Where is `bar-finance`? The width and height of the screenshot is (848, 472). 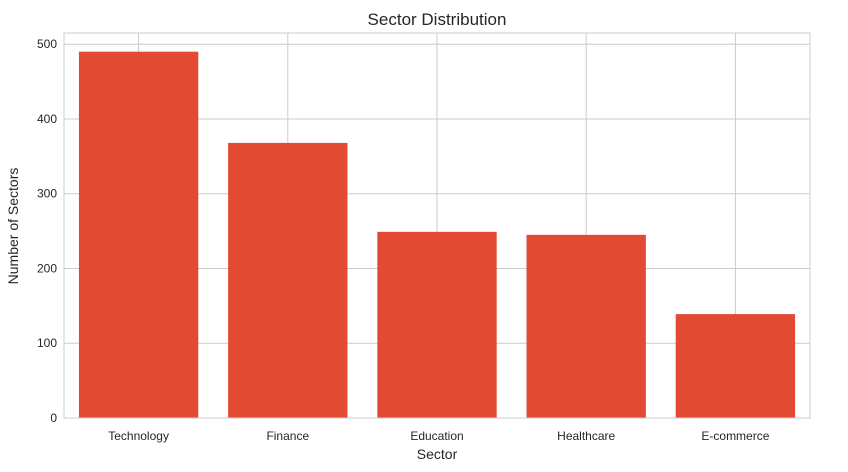 bar-finance is located at coordinates (288, 280).